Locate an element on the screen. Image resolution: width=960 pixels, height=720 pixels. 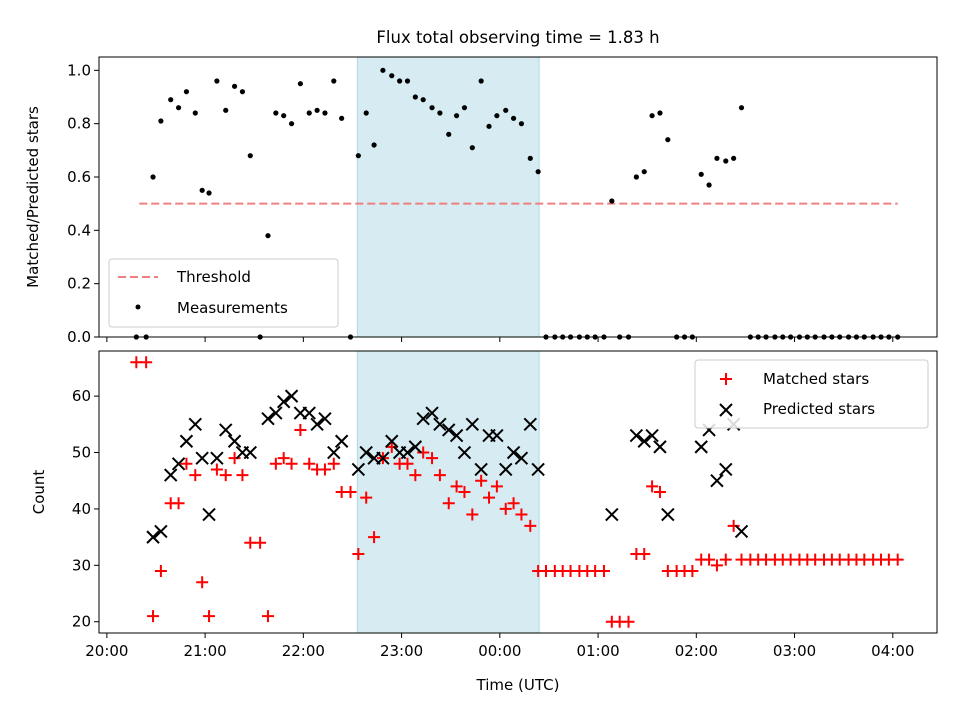
y-tick-label: 0.6 is located at coordinates (79, 177).